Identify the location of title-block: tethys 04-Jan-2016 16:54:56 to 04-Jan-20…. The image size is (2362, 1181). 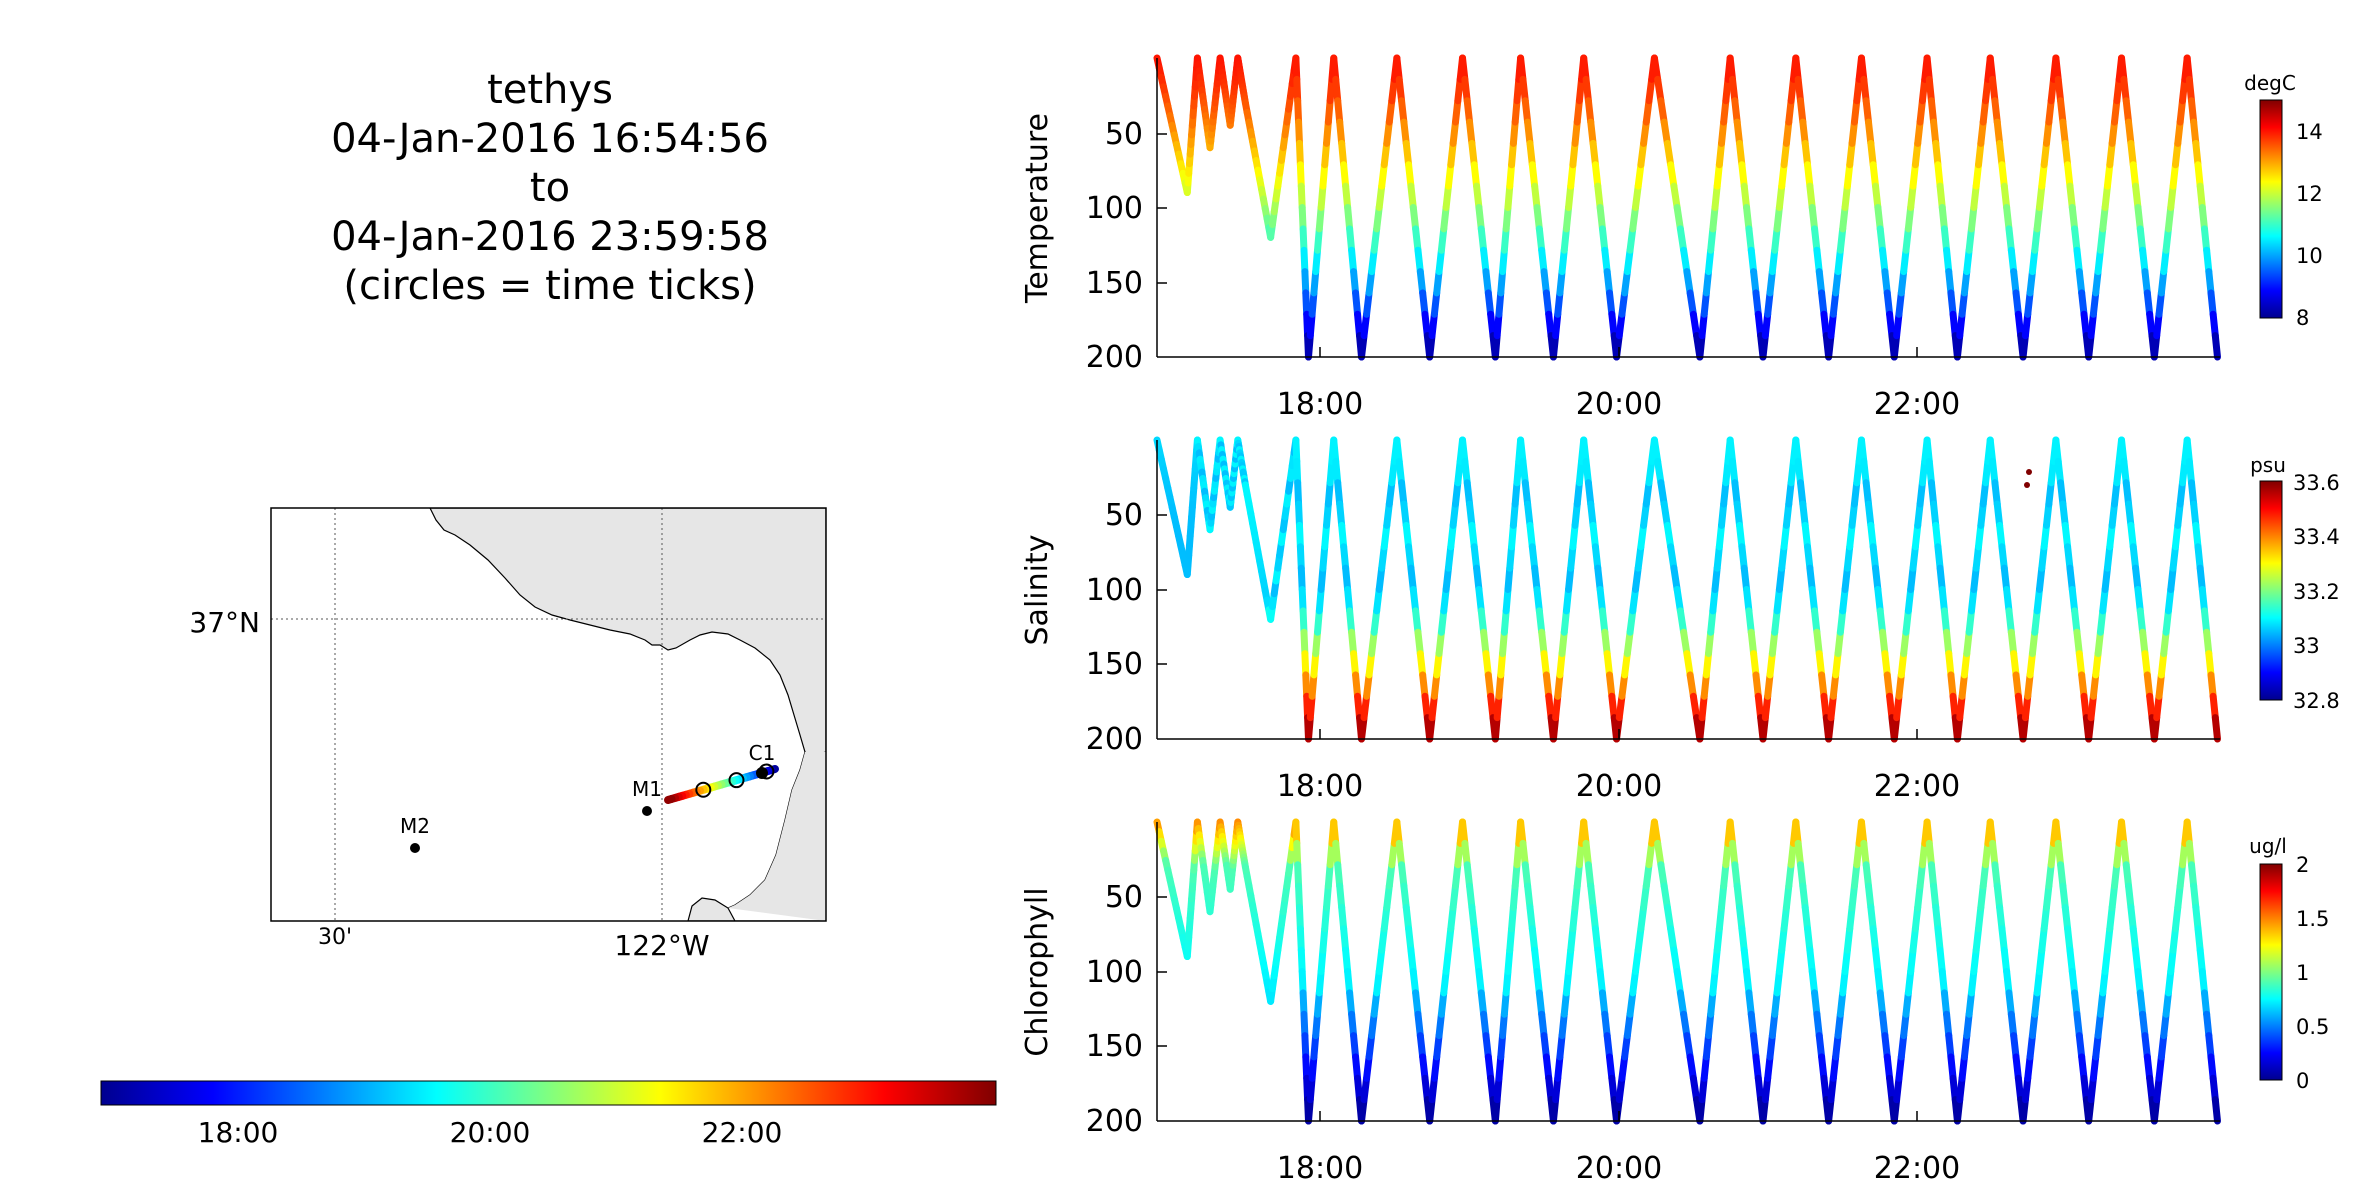
(550, 188).